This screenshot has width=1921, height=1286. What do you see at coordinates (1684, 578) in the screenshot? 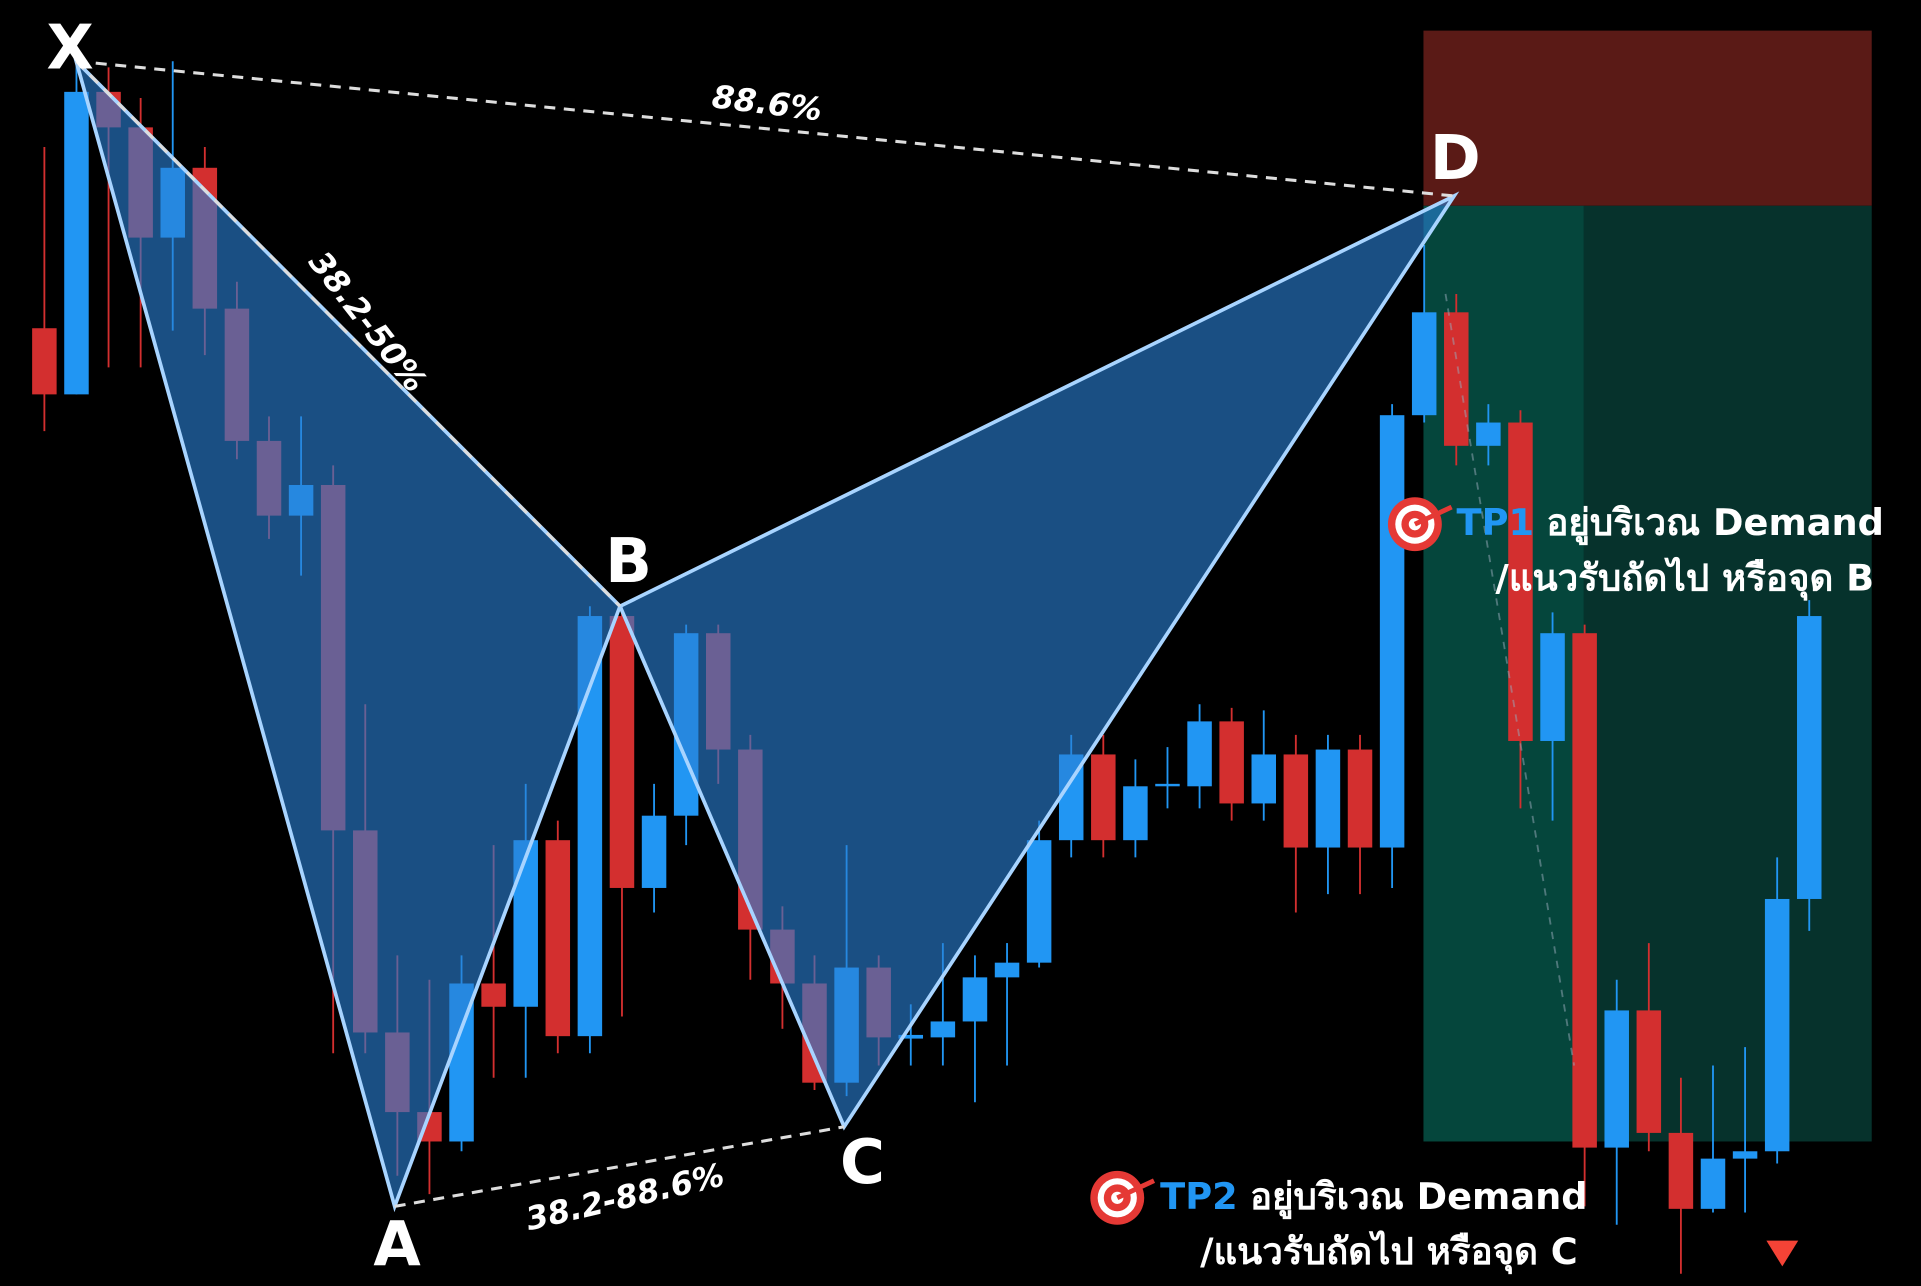
I see `annotation-line: /แนวรับถัดไป หรือจุด B` at bounding box center [1684, 578].